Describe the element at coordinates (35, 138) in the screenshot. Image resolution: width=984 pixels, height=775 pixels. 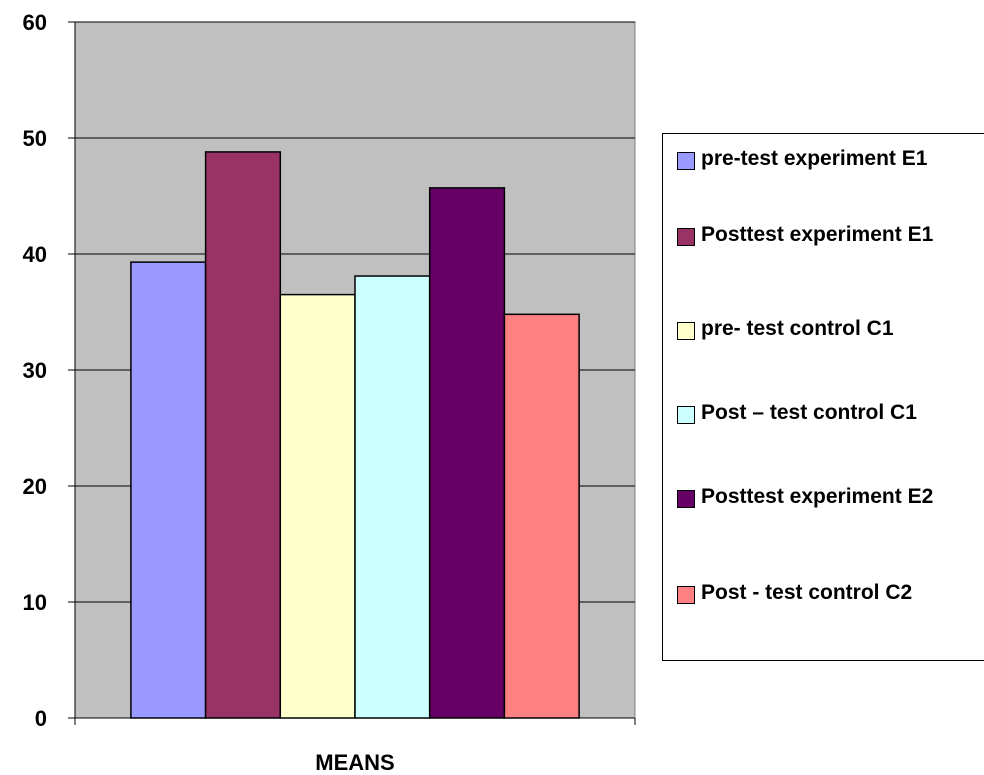
I see `y-tick-label: 50` at that location.